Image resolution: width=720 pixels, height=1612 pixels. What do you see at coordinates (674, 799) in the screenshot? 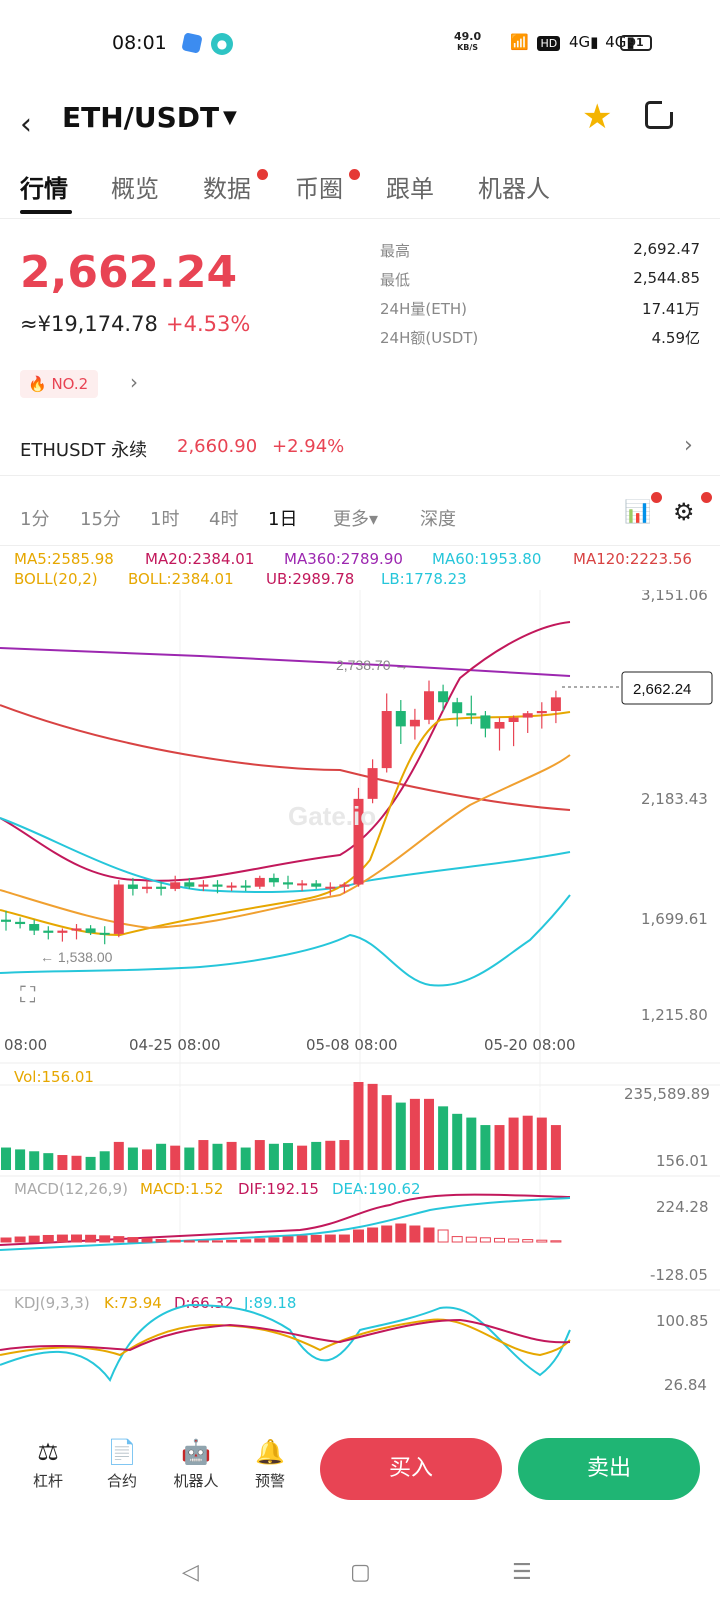
I see `price-axis-label: 2,183.43` at bounding box center [674, 799].